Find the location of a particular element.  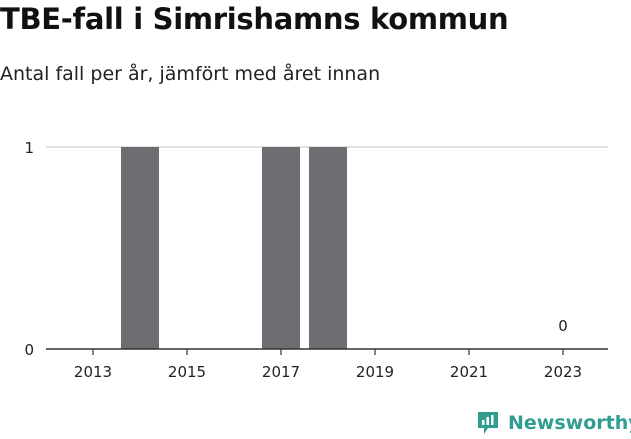

x-tick-label: 2019 is located at coordinates (375, 372).